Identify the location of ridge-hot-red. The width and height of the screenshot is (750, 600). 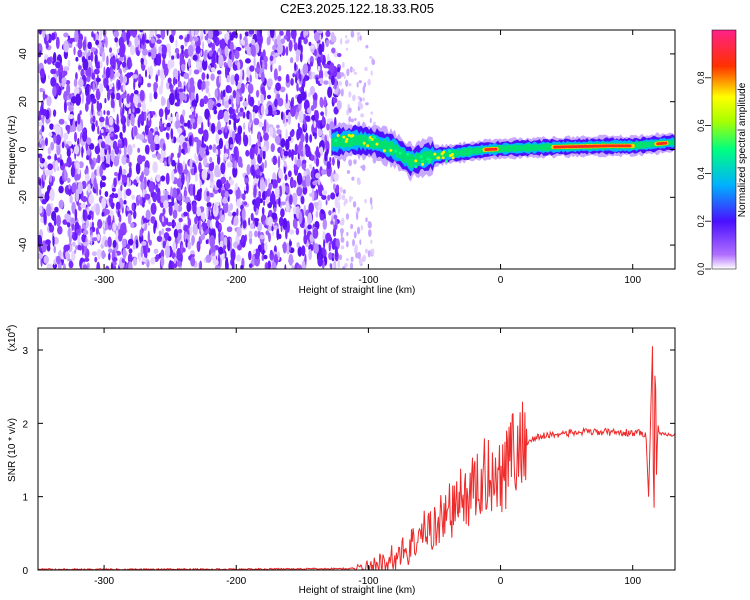
(666, 143).